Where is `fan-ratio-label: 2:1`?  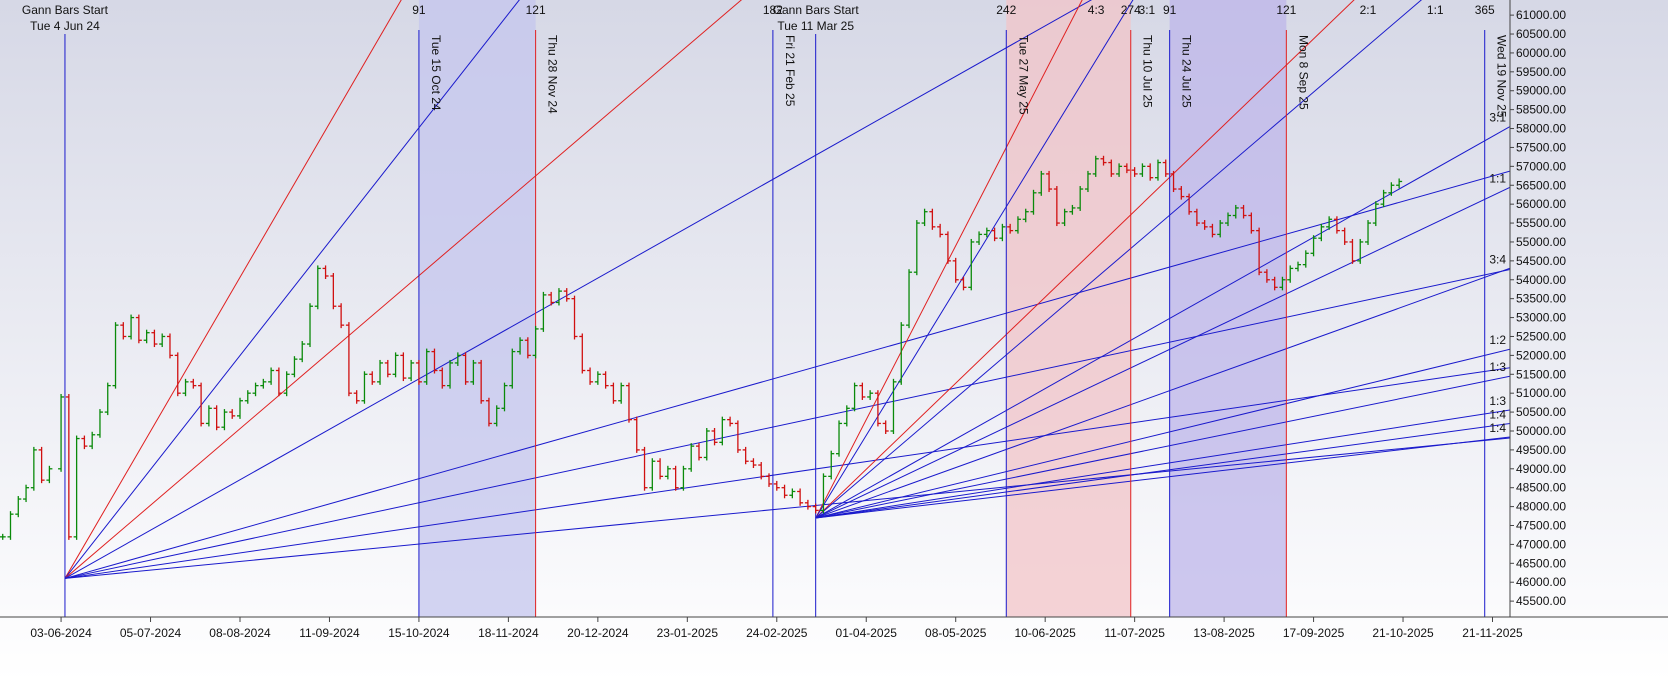
fan-ratio-label: 2:1 is located at coordinates (1368, 10).